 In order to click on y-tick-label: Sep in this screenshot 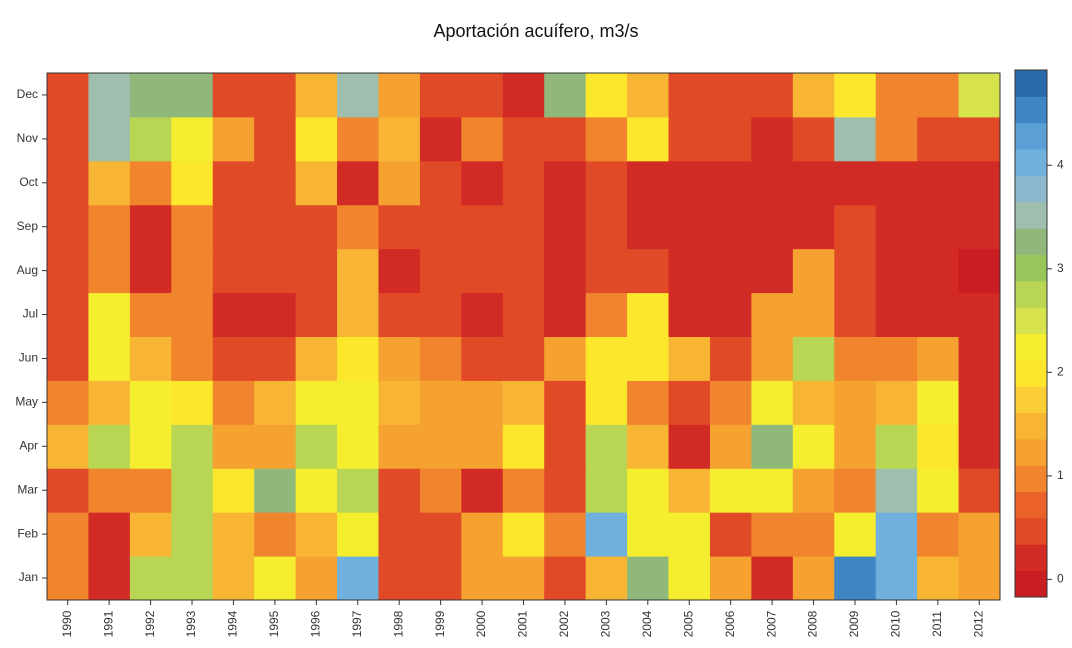, I will do `click(28, 226)`.